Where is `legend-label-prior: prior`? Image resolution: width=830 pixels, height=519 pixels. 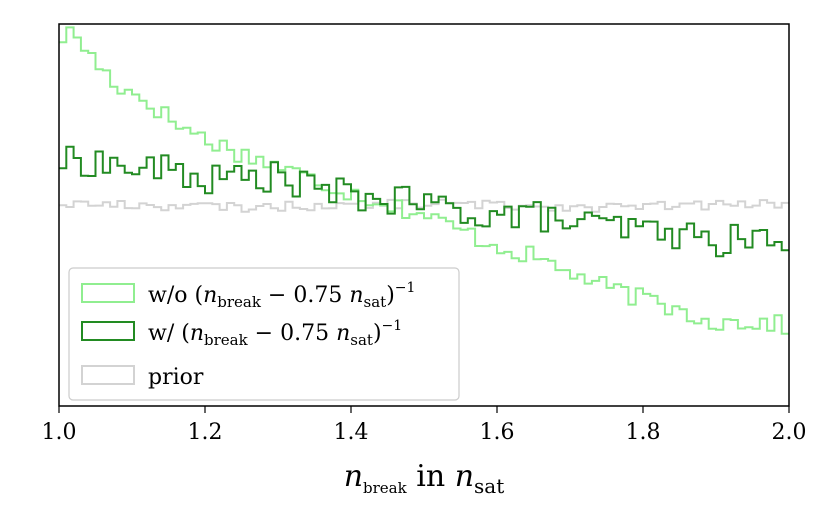
legend-label-prior: prior is located at coordinates (176, 377).